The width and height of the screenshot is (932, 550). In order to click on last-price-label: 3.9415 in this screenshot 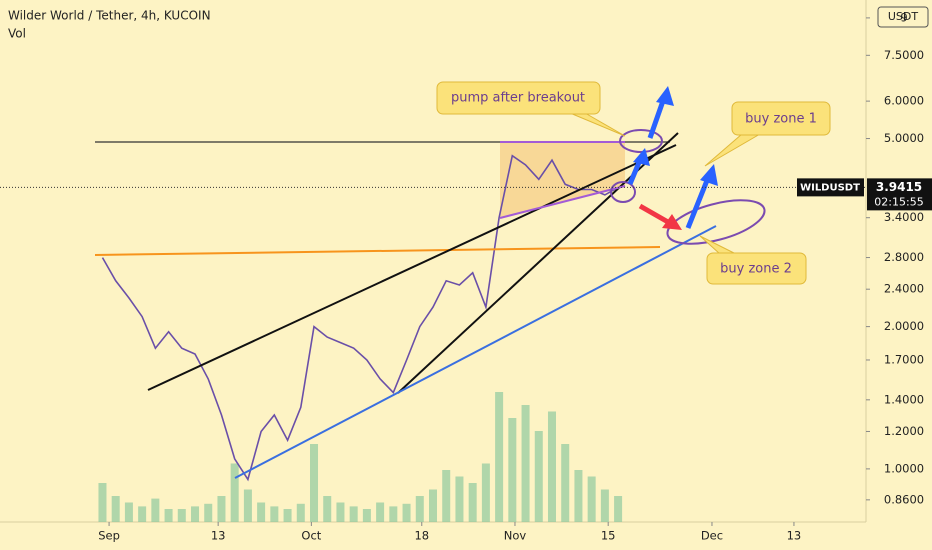, I will do `click(899, 187)`.